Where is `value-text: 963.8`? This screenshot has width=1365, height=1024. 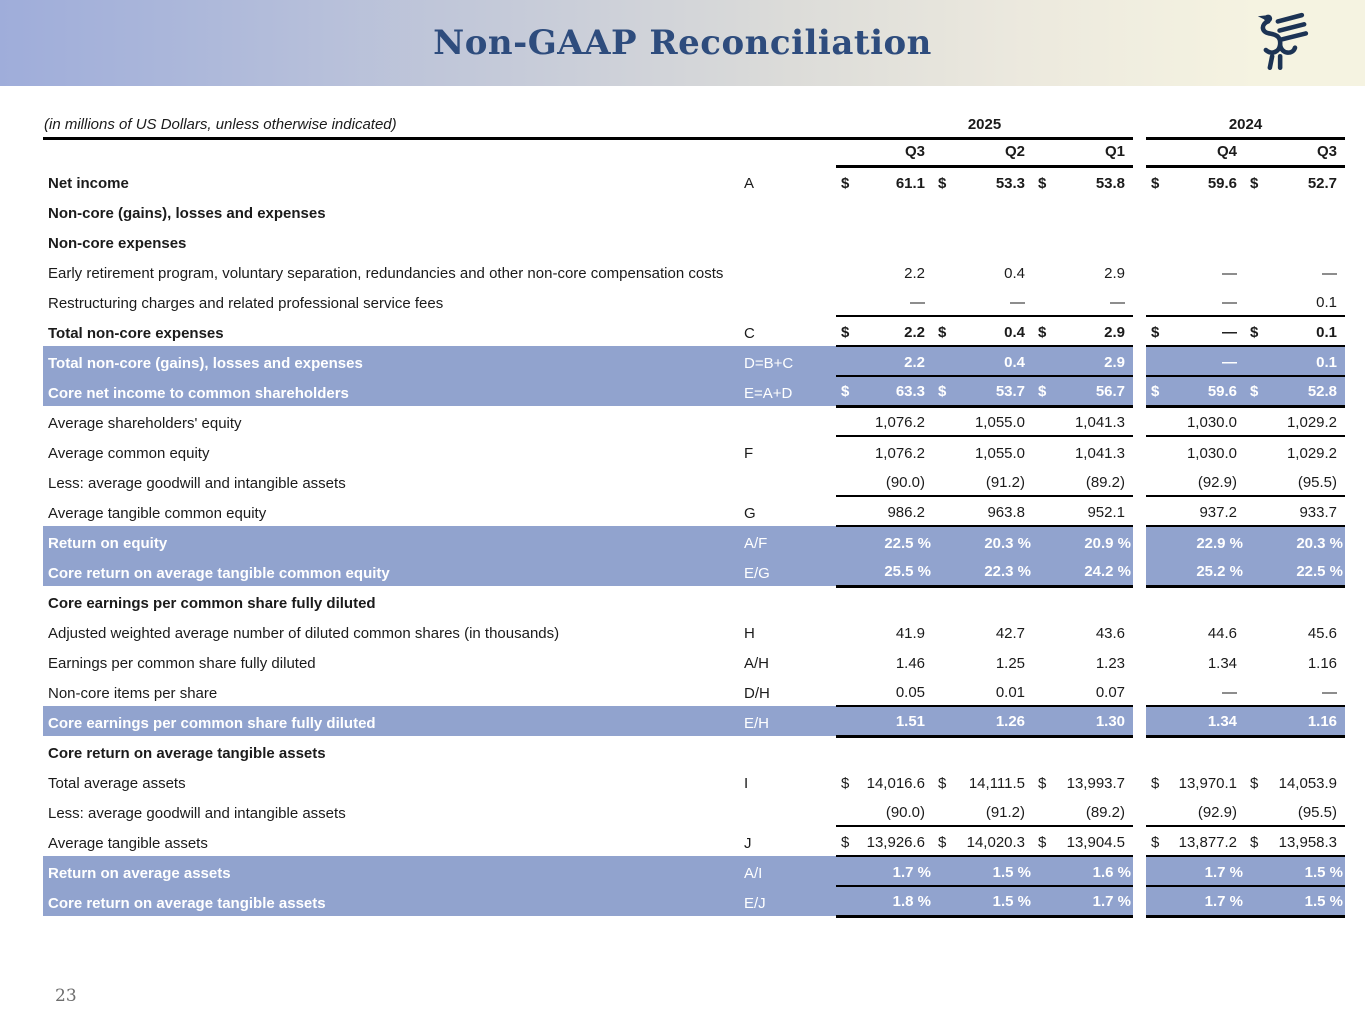 value-text: 963.8 is located at coordinates (1006, 512).